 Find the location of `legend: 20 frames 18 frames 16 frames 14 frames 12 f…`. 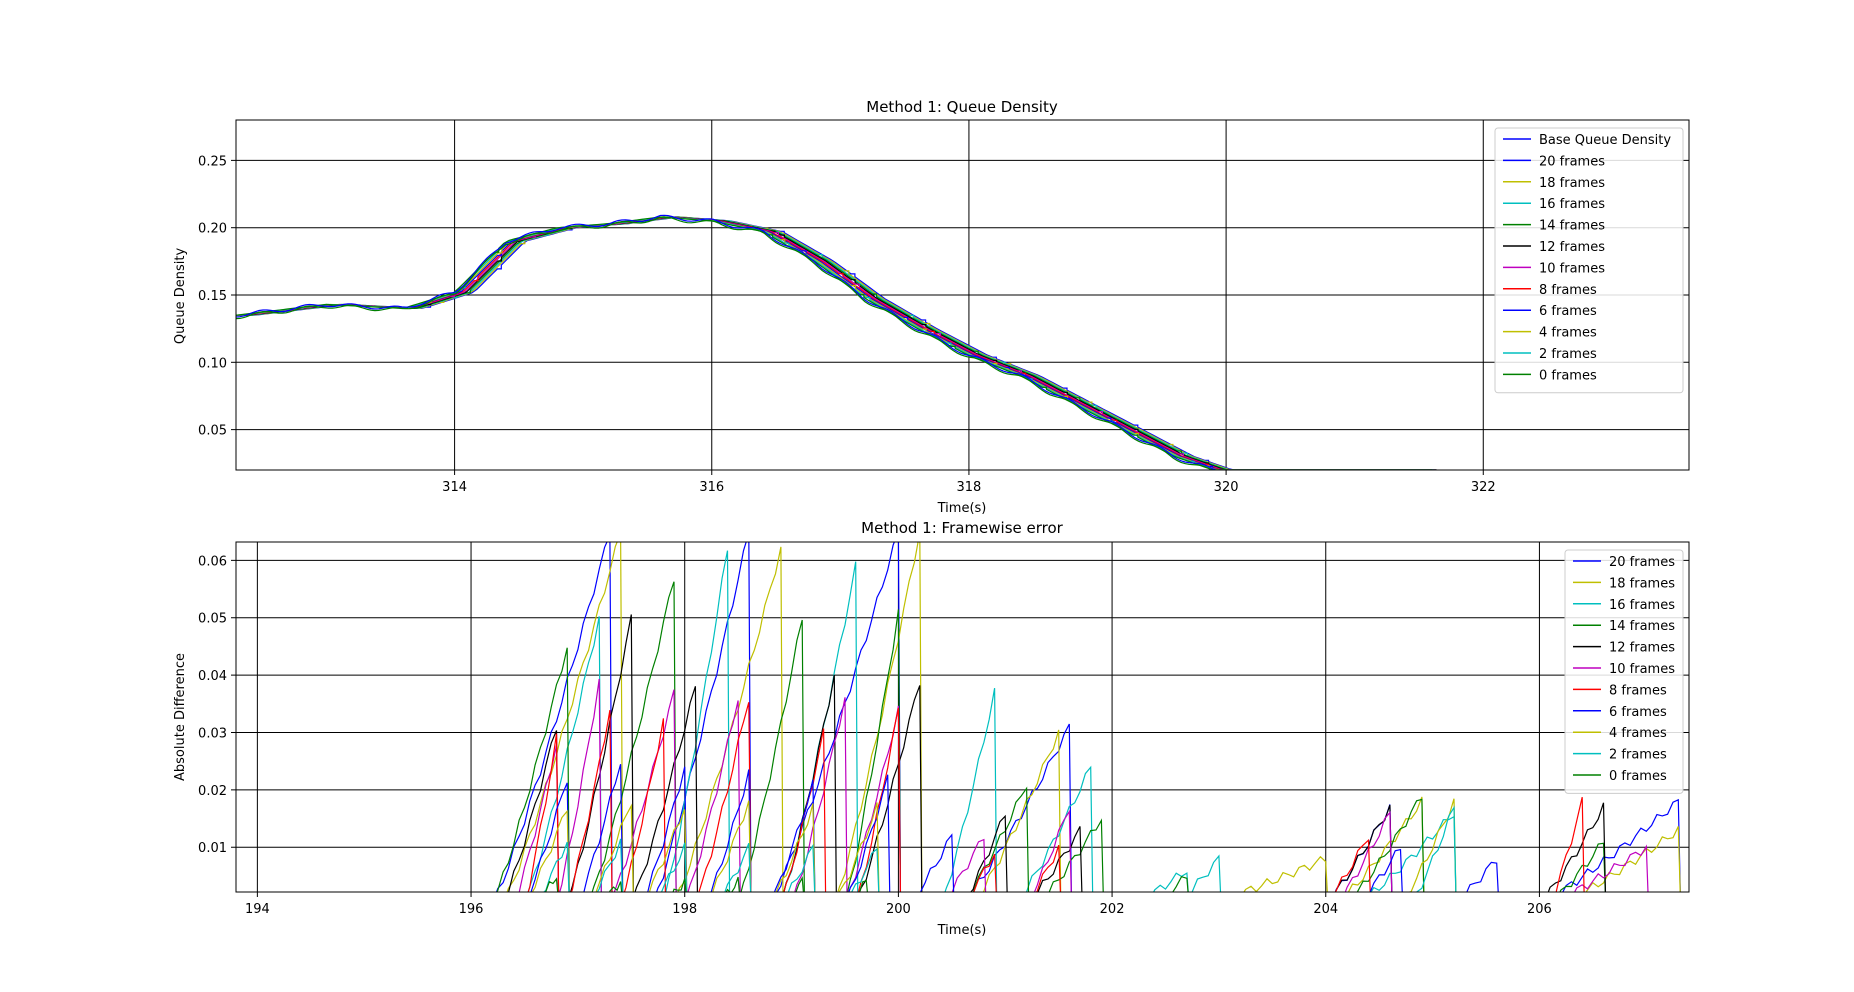

legend: 20 frames 18 frames 16 frames 14 frames 12 f… is located at coordinates (1624, 671).